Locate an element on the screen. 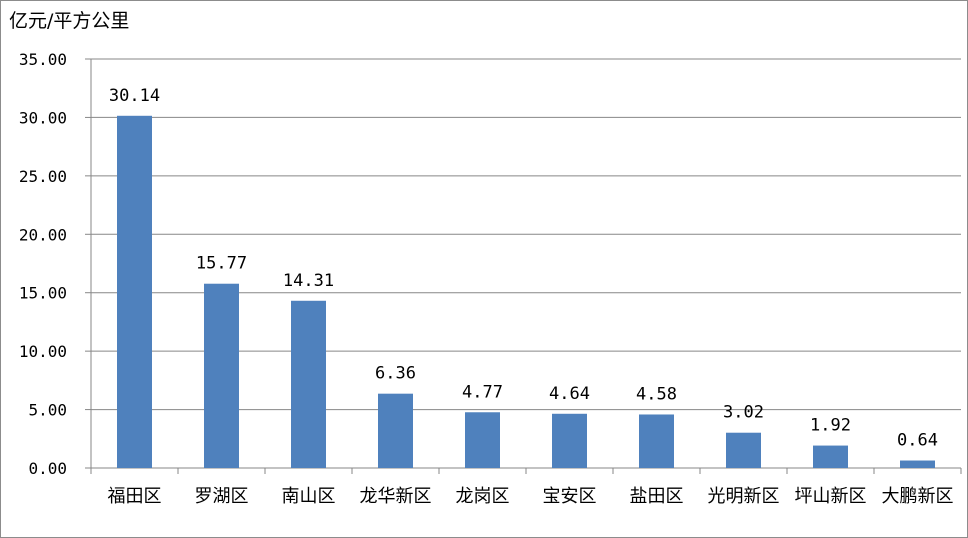 Image resolution: width=968 pixels, height=538 pixels. x-category-label: 福田区 is located at coordinates (135, 496).